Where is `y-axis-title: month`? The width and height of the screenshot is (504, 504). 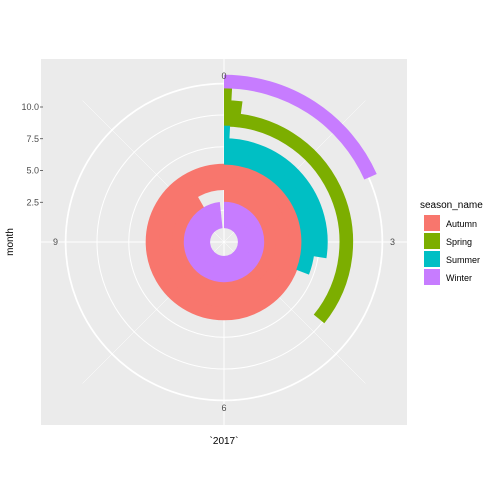
y-axis-title: month is located at coordinates (10, 242).